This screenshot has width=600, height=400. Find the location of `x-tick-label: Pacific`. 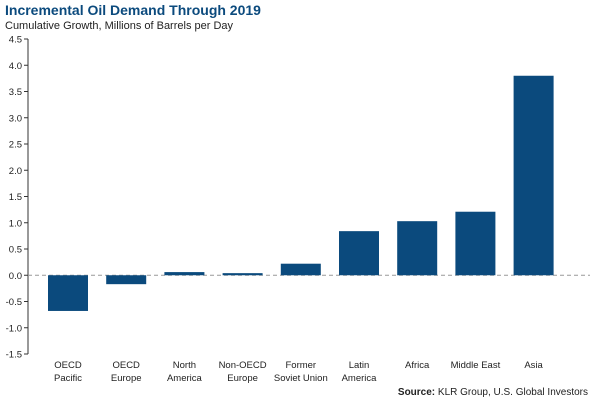

x-tick-label: Pacific is located at coordinates (68, 378).